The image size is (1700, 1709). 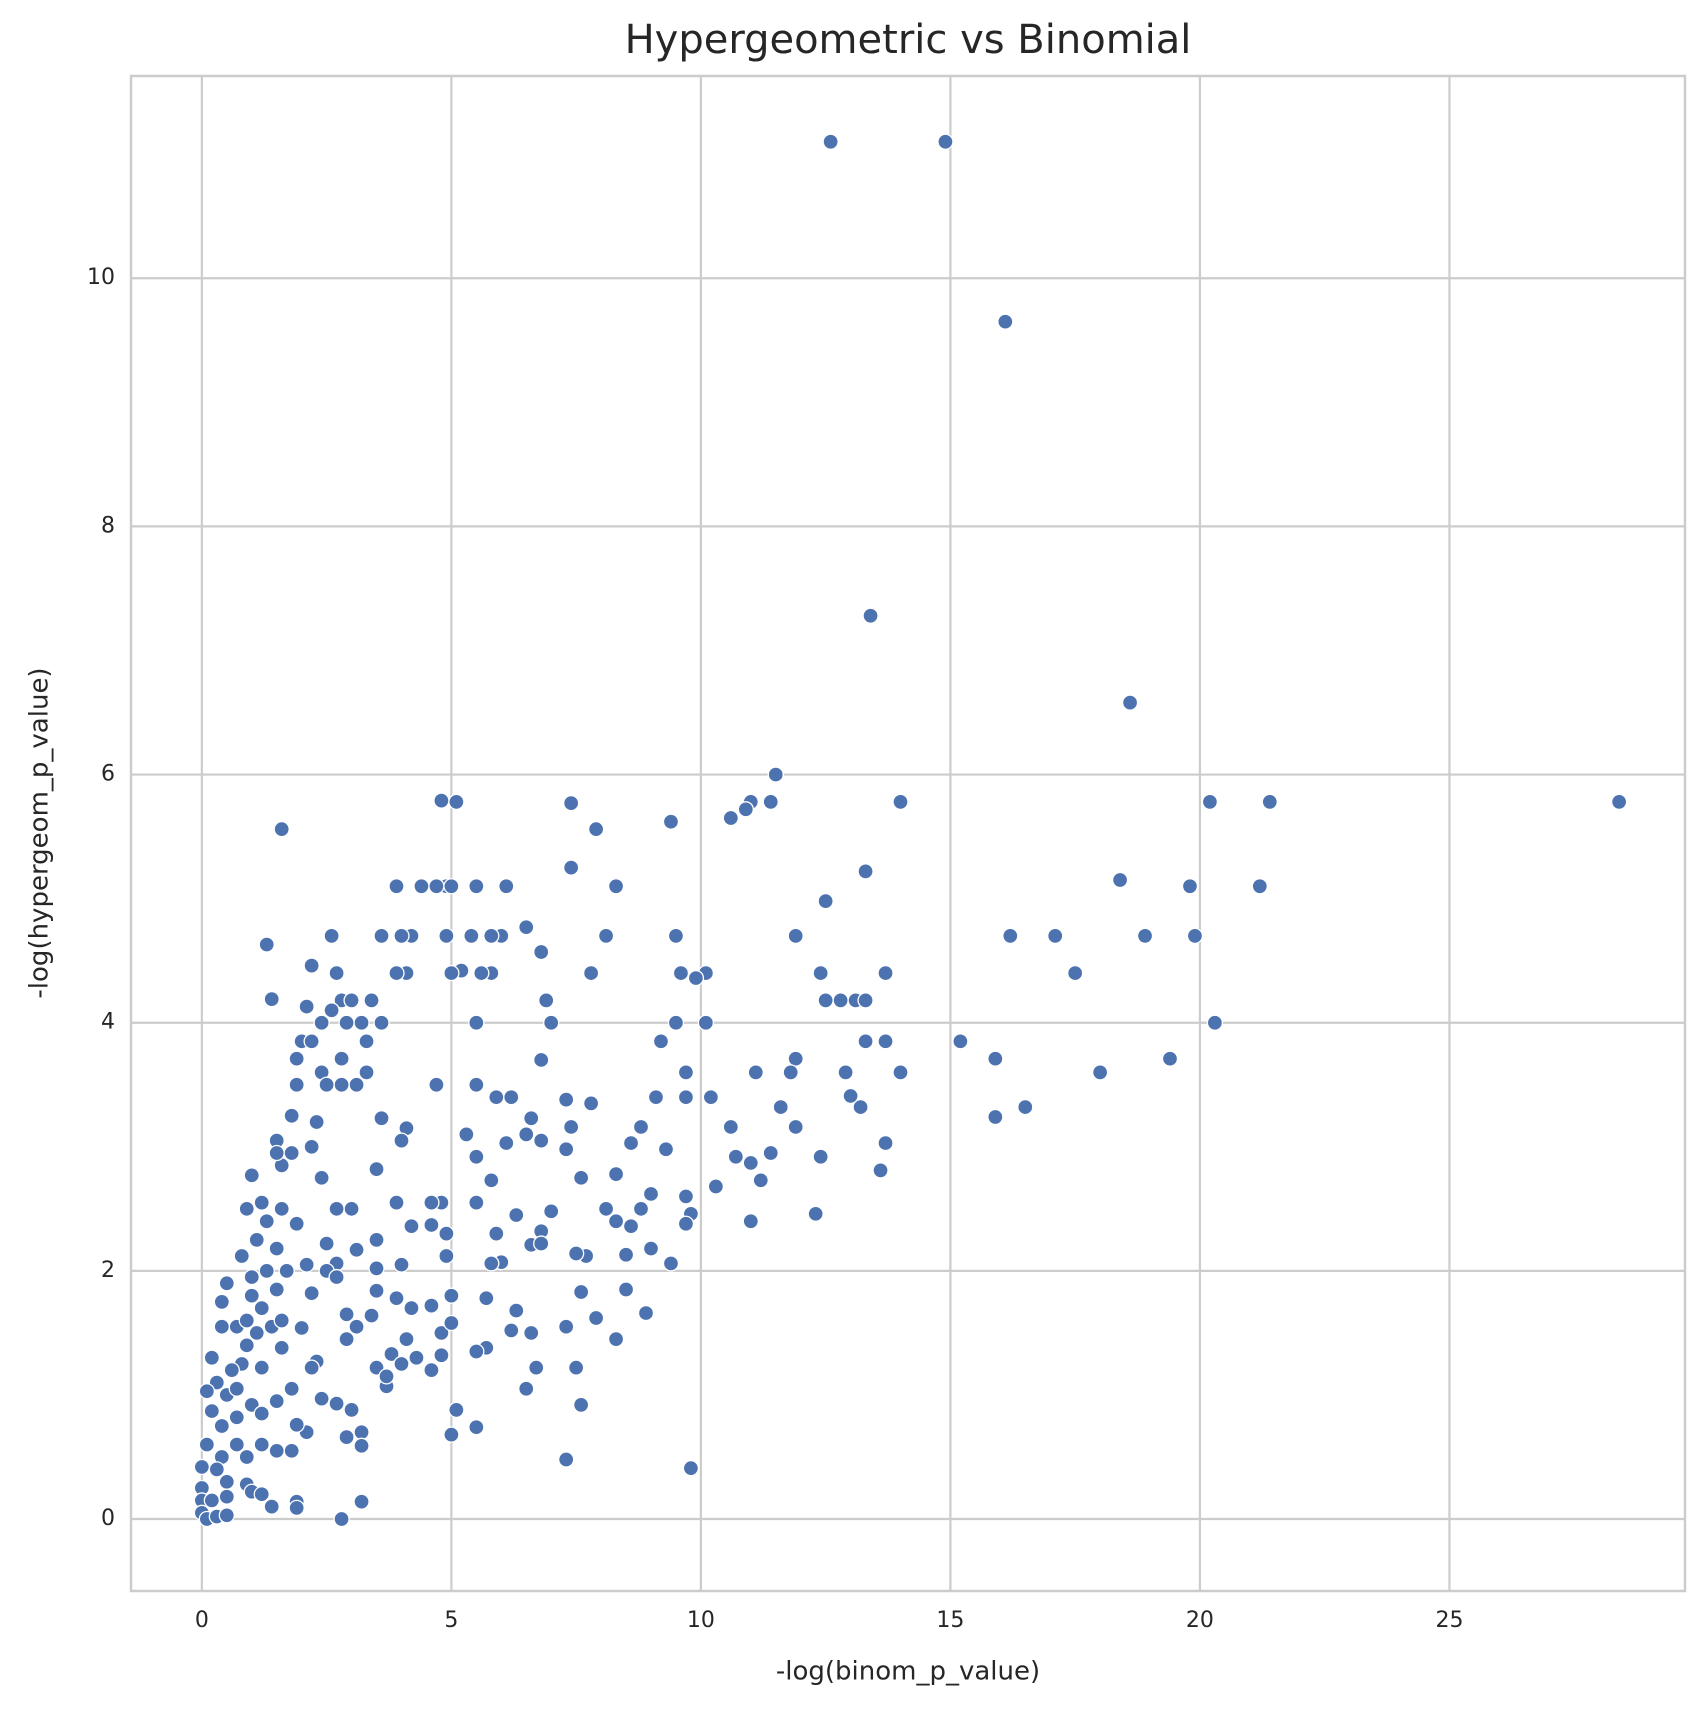 What do you see at coordinates (950, 1620) in the screenshot?
I see `x-tick-label: 15` at bounding box center [950, 1620].